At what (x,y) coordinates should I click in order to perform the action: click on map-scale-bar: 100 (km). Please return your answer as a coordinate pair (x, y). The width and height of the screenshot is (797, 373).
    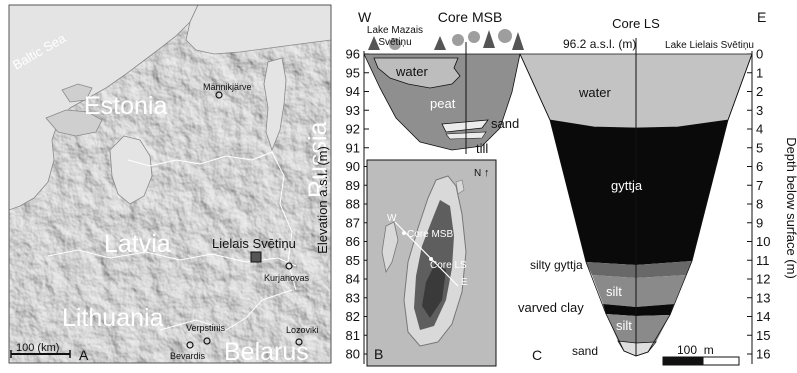
    Looking at the image, I should click on (40, 350).